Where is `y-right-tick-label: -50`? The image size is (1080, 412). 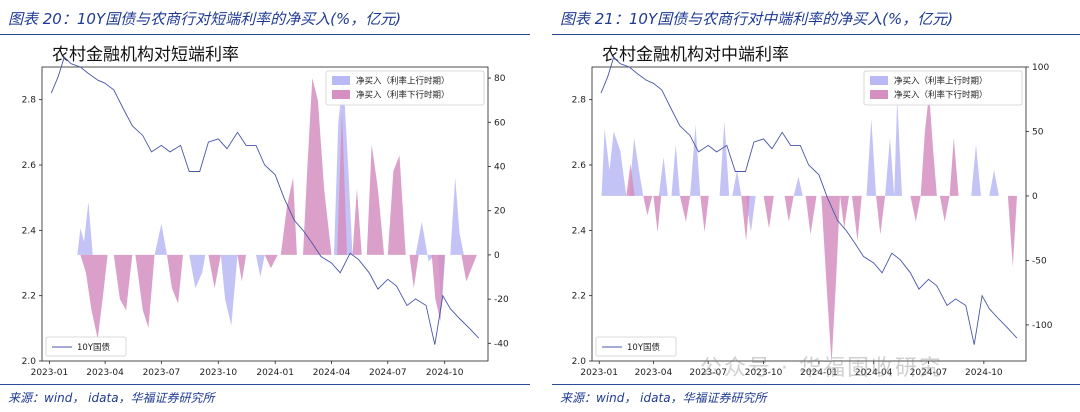 y-right-tick-label: -50 is located at coordinates (1039, 261).